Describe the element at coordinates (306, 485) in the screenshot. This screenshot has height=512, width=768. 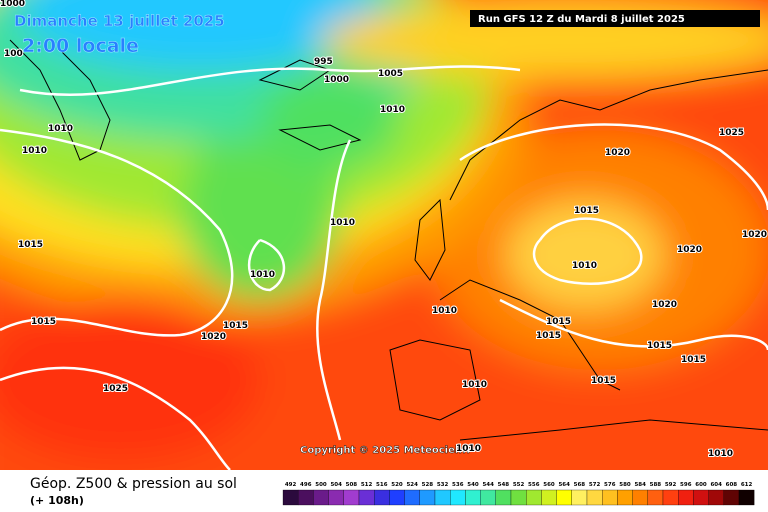
I see `scale-label: 496` at that location.